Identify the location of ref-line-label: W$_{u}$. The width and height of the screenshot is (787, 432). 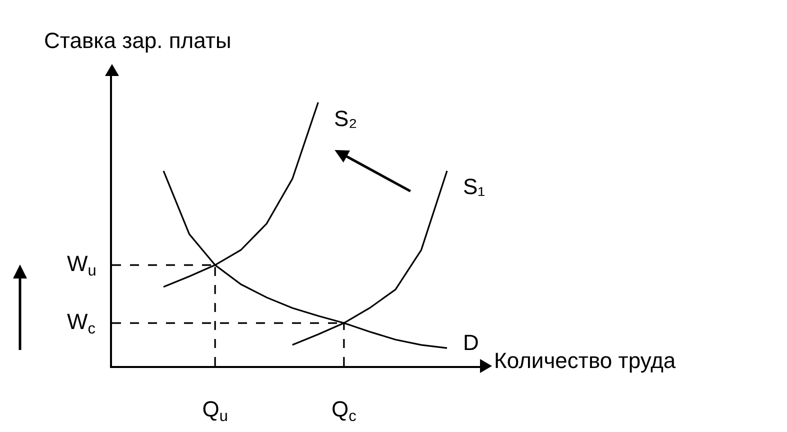
(81, 265).